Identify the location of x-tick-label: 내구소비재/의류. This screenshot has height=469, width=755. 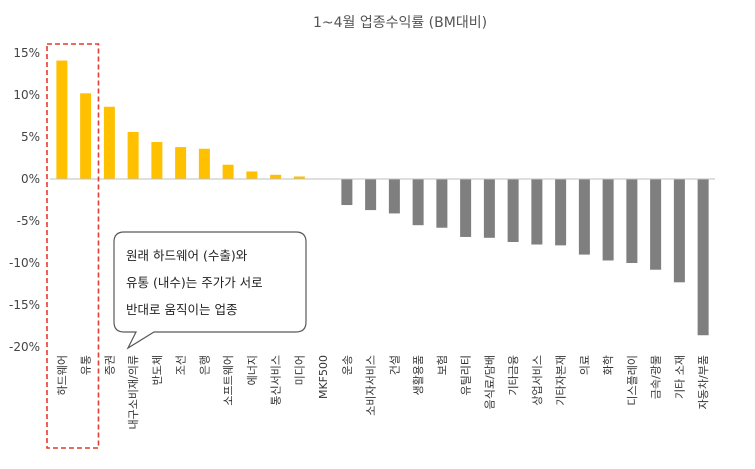
(133, 392).